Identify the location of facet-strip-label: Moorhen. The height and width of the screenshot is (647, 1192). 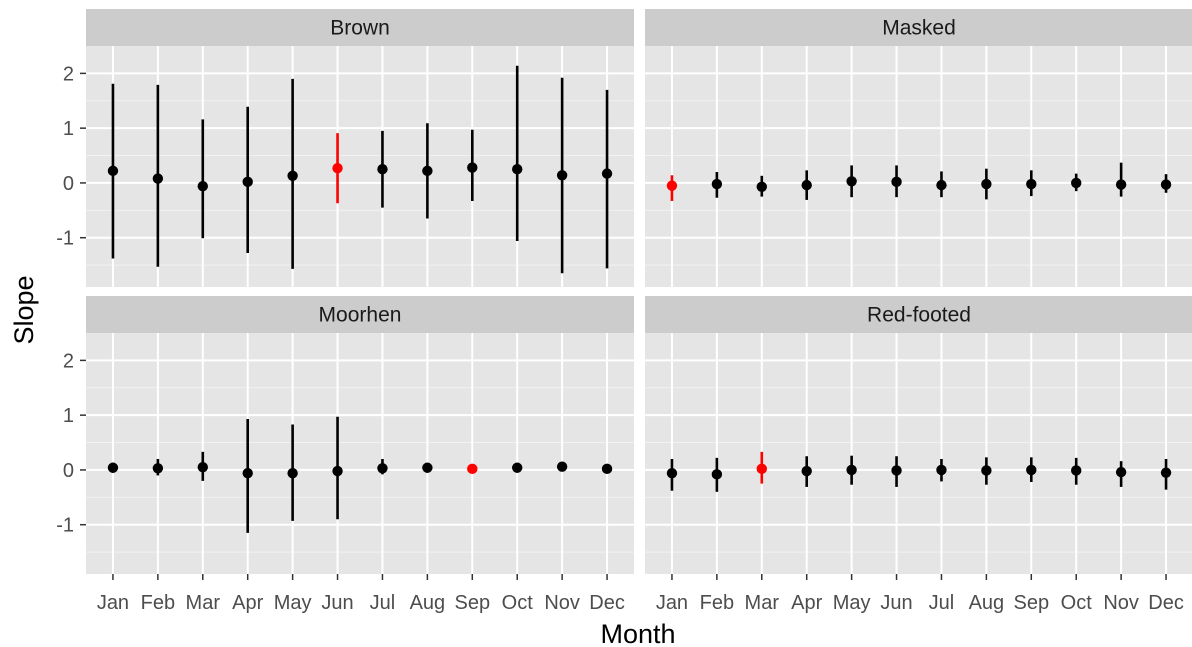
(360, 315).